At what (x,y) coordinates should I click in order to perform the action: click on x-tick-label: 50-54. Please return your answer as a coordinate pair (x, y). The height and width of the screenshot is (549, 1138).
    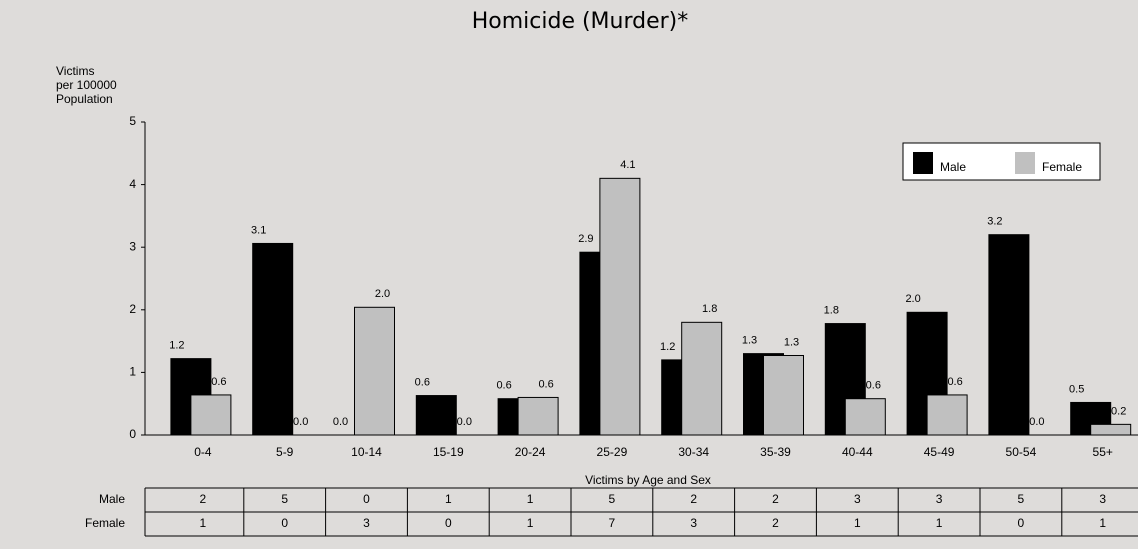
    Looking at the image, I should click on (1021, 452).